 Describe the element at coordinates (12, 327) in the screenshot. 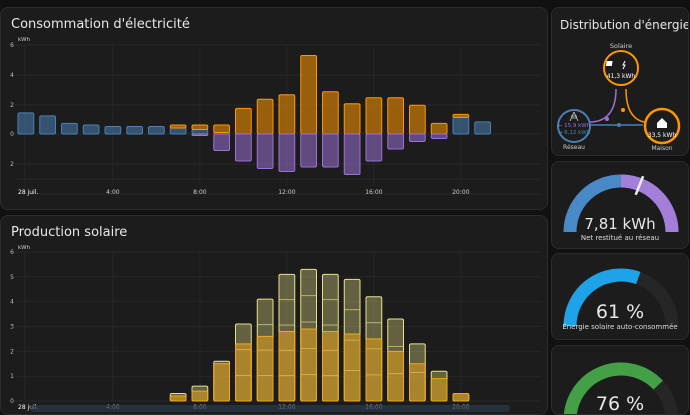

I see `y-tick-label: 3` at that location.